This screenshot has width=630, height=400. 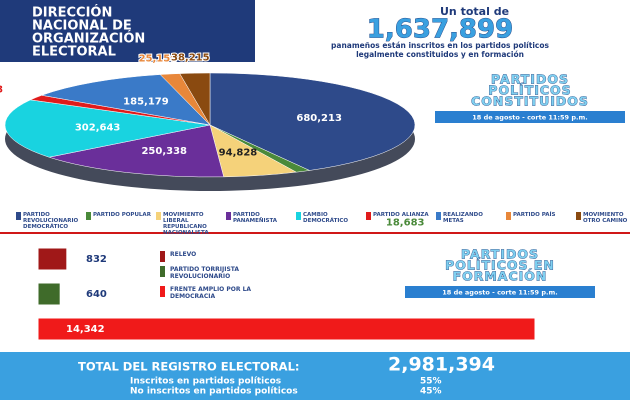 I want to click on value-label: 26,828, so click(x=1, y=89).